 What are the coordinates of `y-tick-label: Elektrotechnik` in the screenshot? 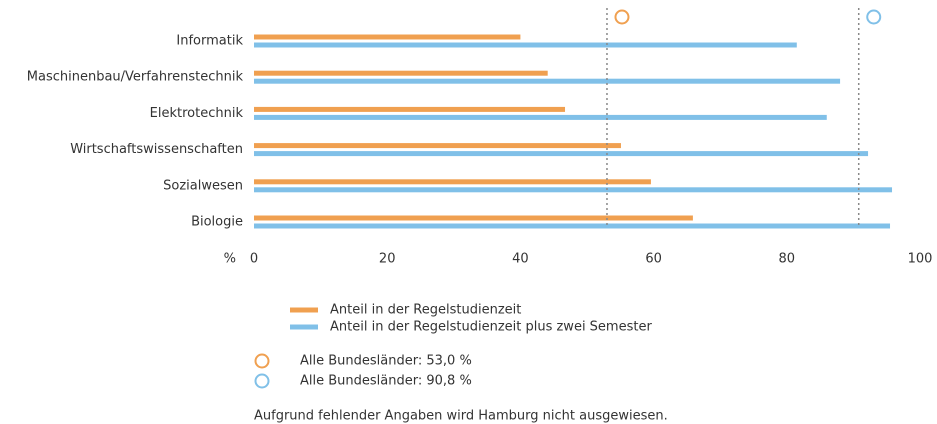 It's located at (197, 113).